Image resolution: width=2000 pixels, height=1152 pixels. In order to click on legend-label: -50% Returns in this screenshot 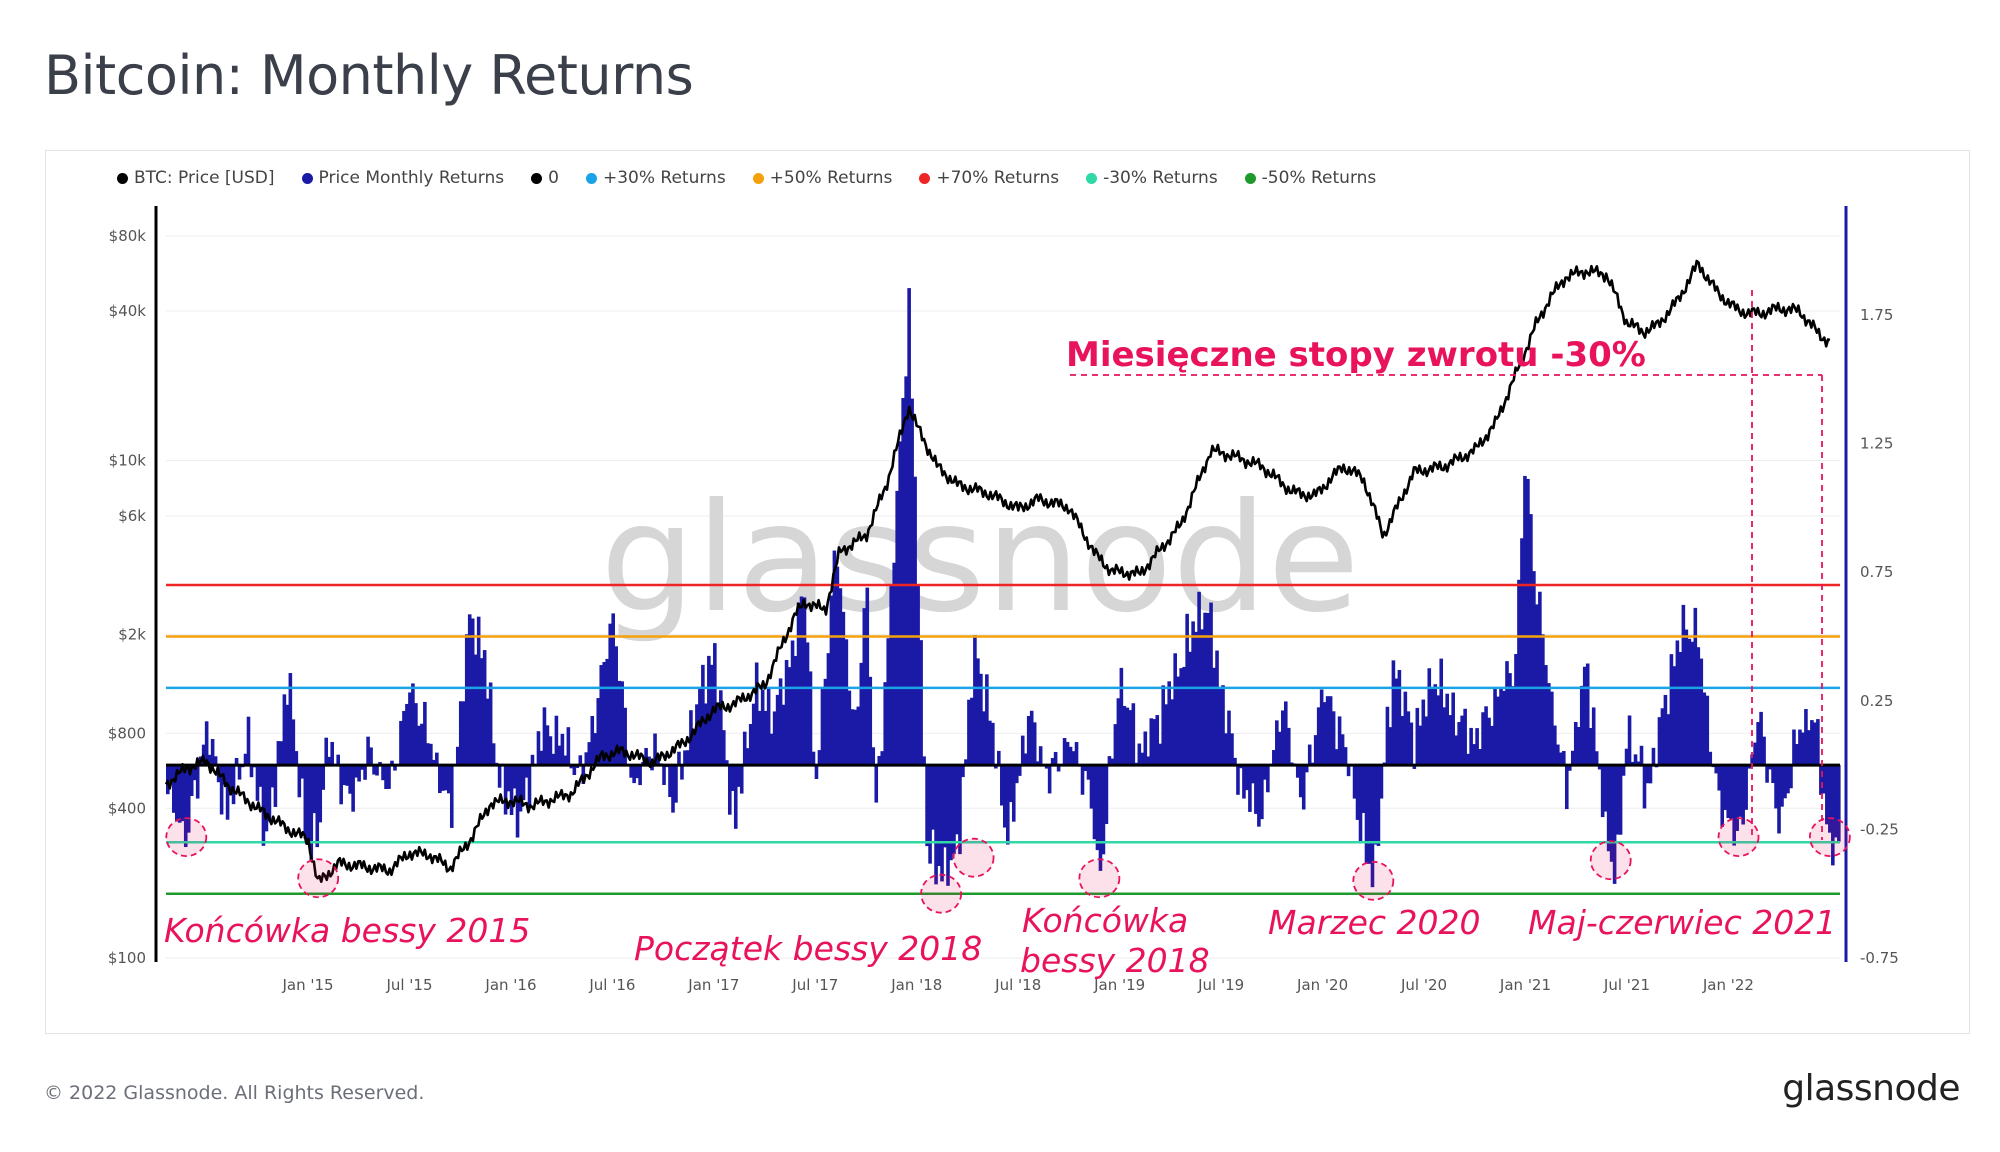, I will do `click(1319, 178)`.